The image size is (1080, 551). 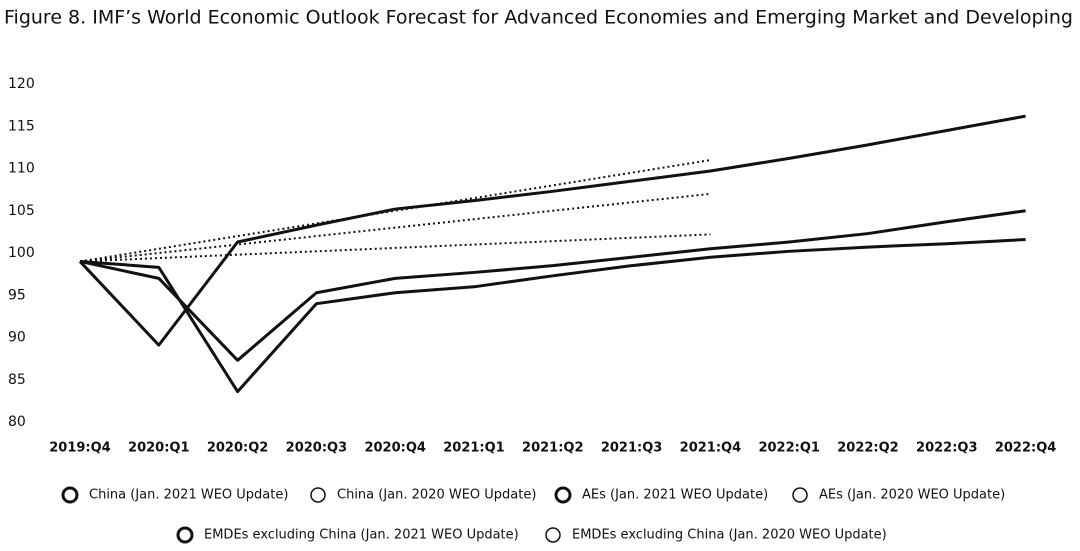 I want to click on legend-label: AEs (Jan. 2020 WEO Update), so click(x=912, y=495).